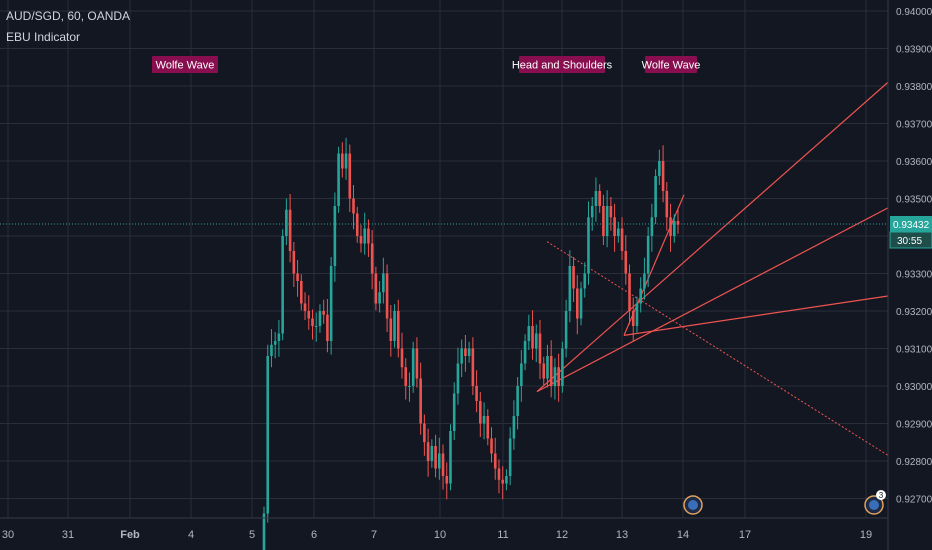 This screenshot has width=932, height=550. Describe the element at coordinates (914, 162) in the screenshot. I see `price-tick-label: 0.93600` at that location.